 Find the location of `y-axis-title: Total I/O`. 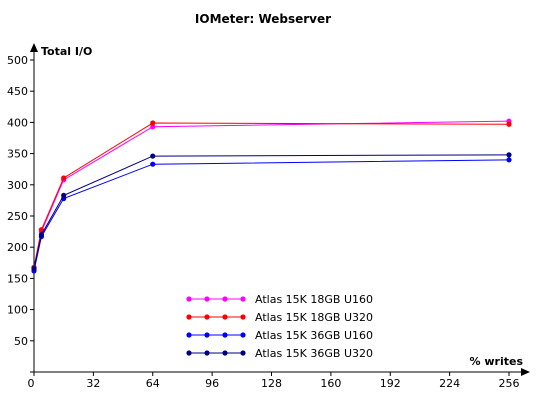

y-axis-title: Total I/O is located at coordinates (66, 51).